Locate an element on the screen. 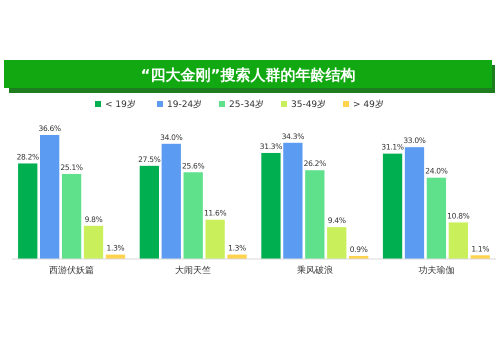 This screenshot has height=362, width=500. x-tick-label: 大闹天竺 is located at coordinates (193, 270).